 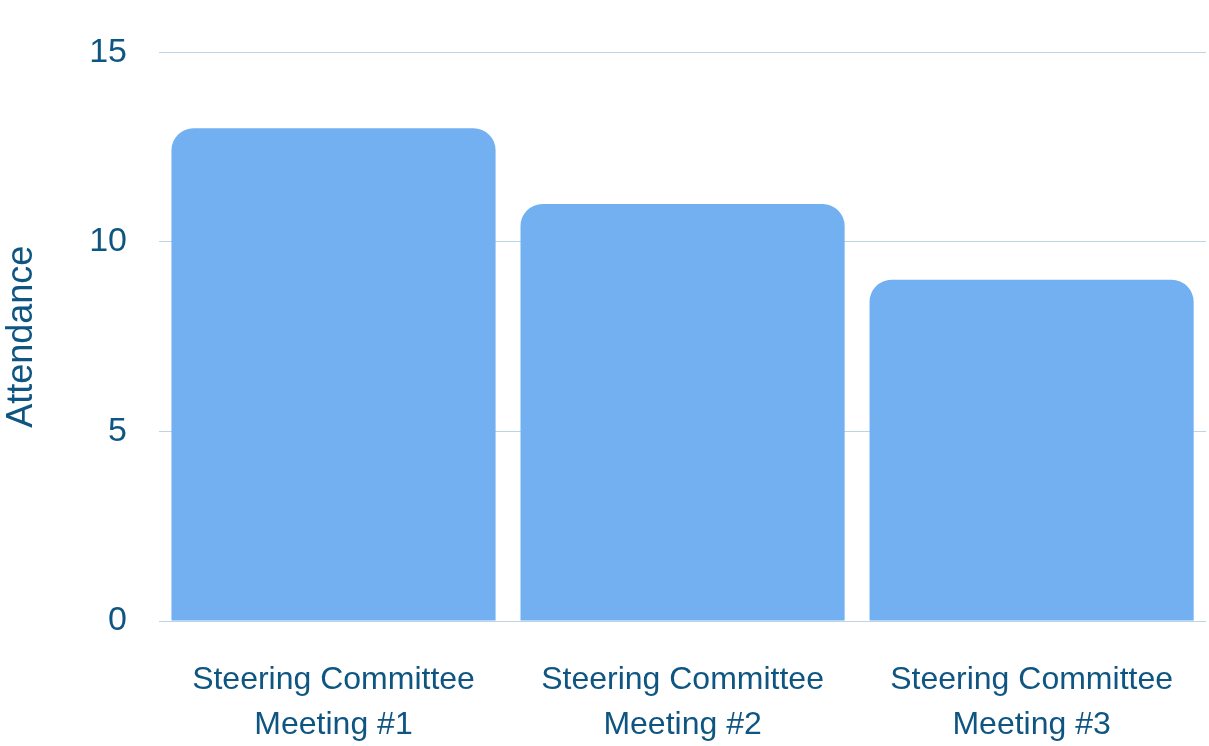 I want to click on x-tick-label: Steering Committee Meeting #1, so click(x=333, y=700).